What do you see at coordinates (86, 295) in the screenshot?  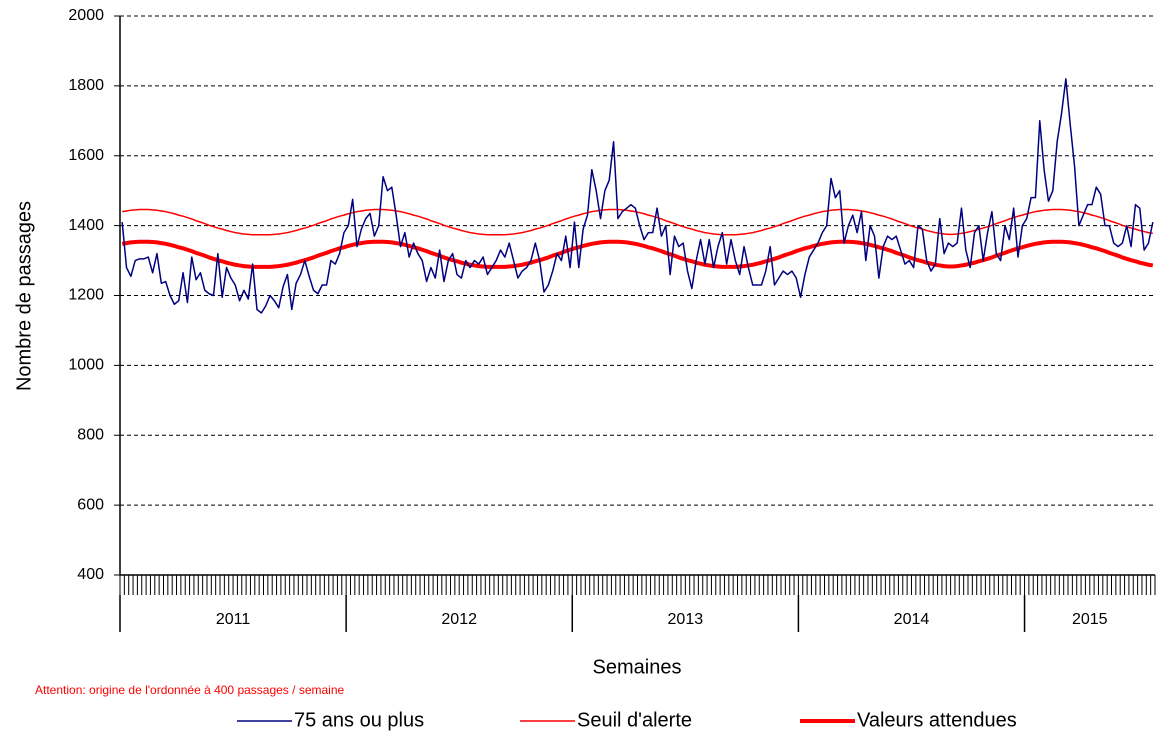 I see `y-tick-label: 1200` at bounding box center [86, 295].